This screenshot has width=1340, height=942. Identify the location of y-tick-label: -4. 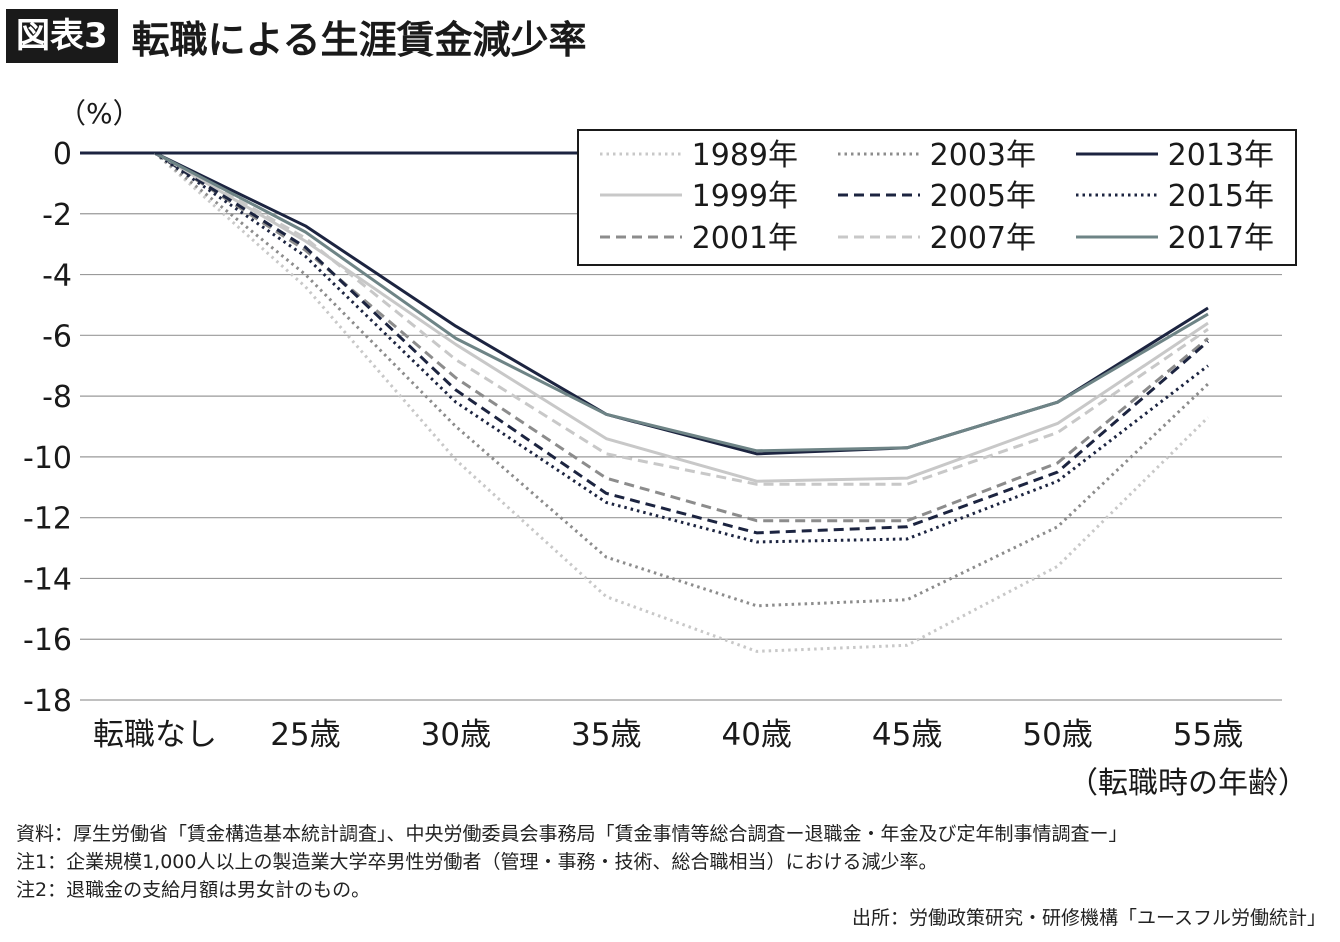
(57, 276).